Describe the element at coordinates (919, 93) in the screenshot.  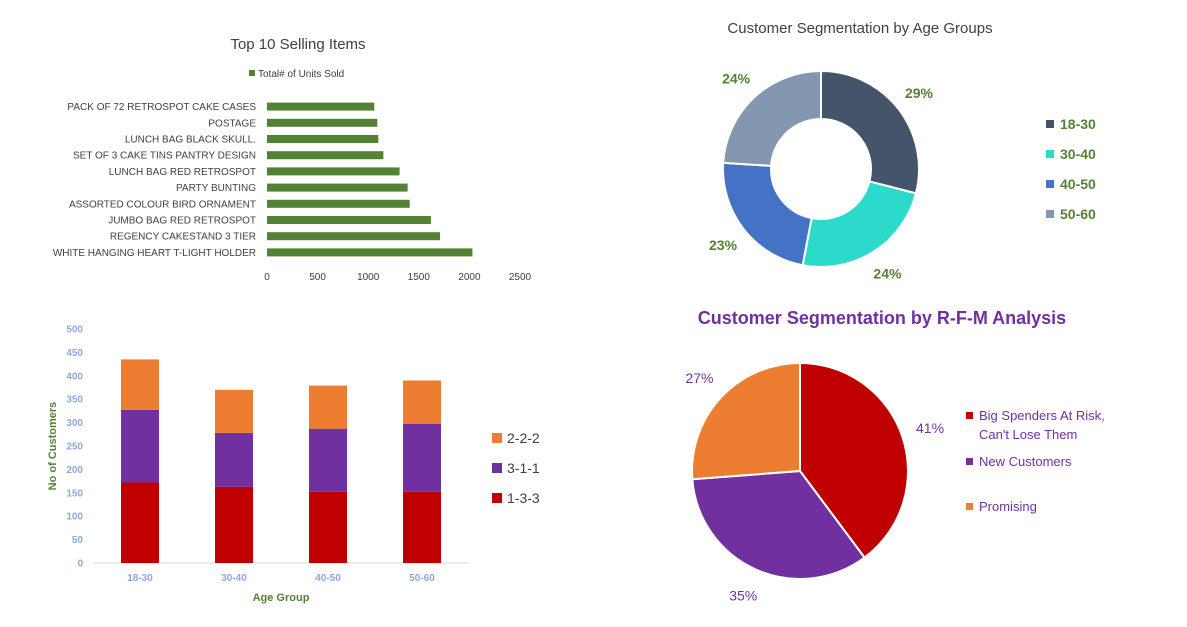
I see `age-donut-data-label: 29%` at that location.